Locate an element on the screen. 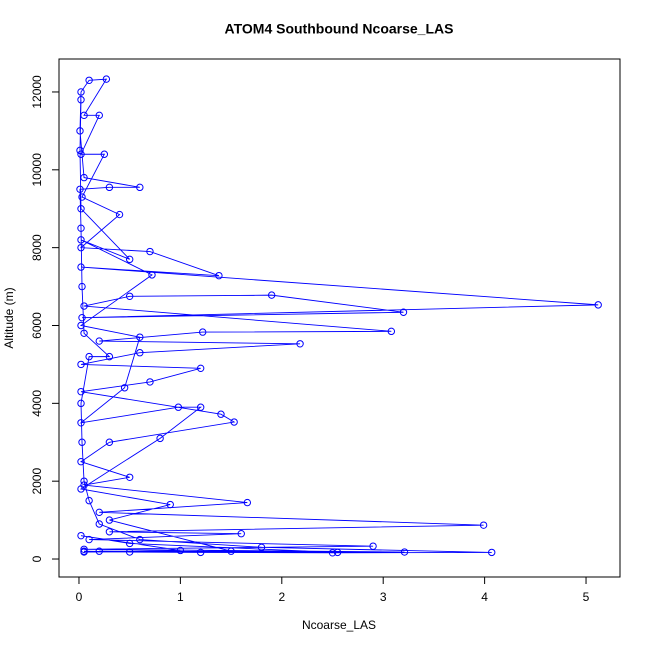  x-tick-label: 2 is located at coordinates (281, 597).